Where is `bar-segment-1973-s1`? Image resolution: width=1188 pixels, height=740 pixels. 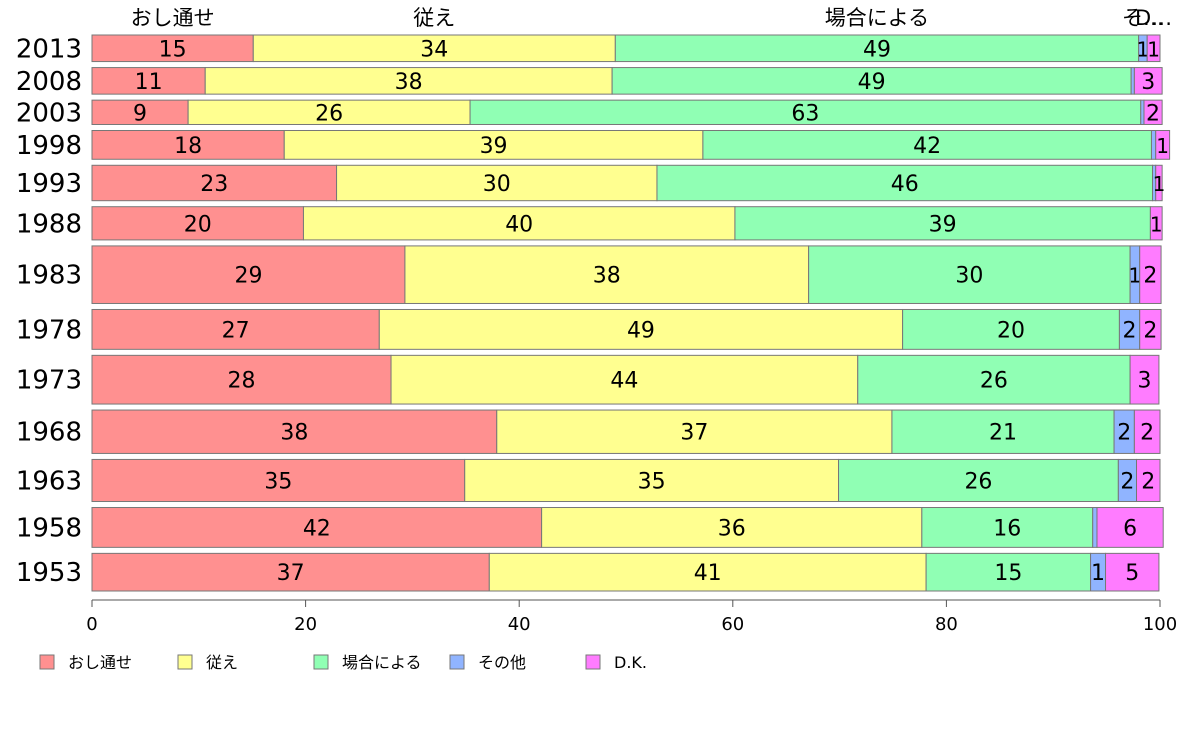 bar-segment-1973-s1 is located at coordinates (624, 379).